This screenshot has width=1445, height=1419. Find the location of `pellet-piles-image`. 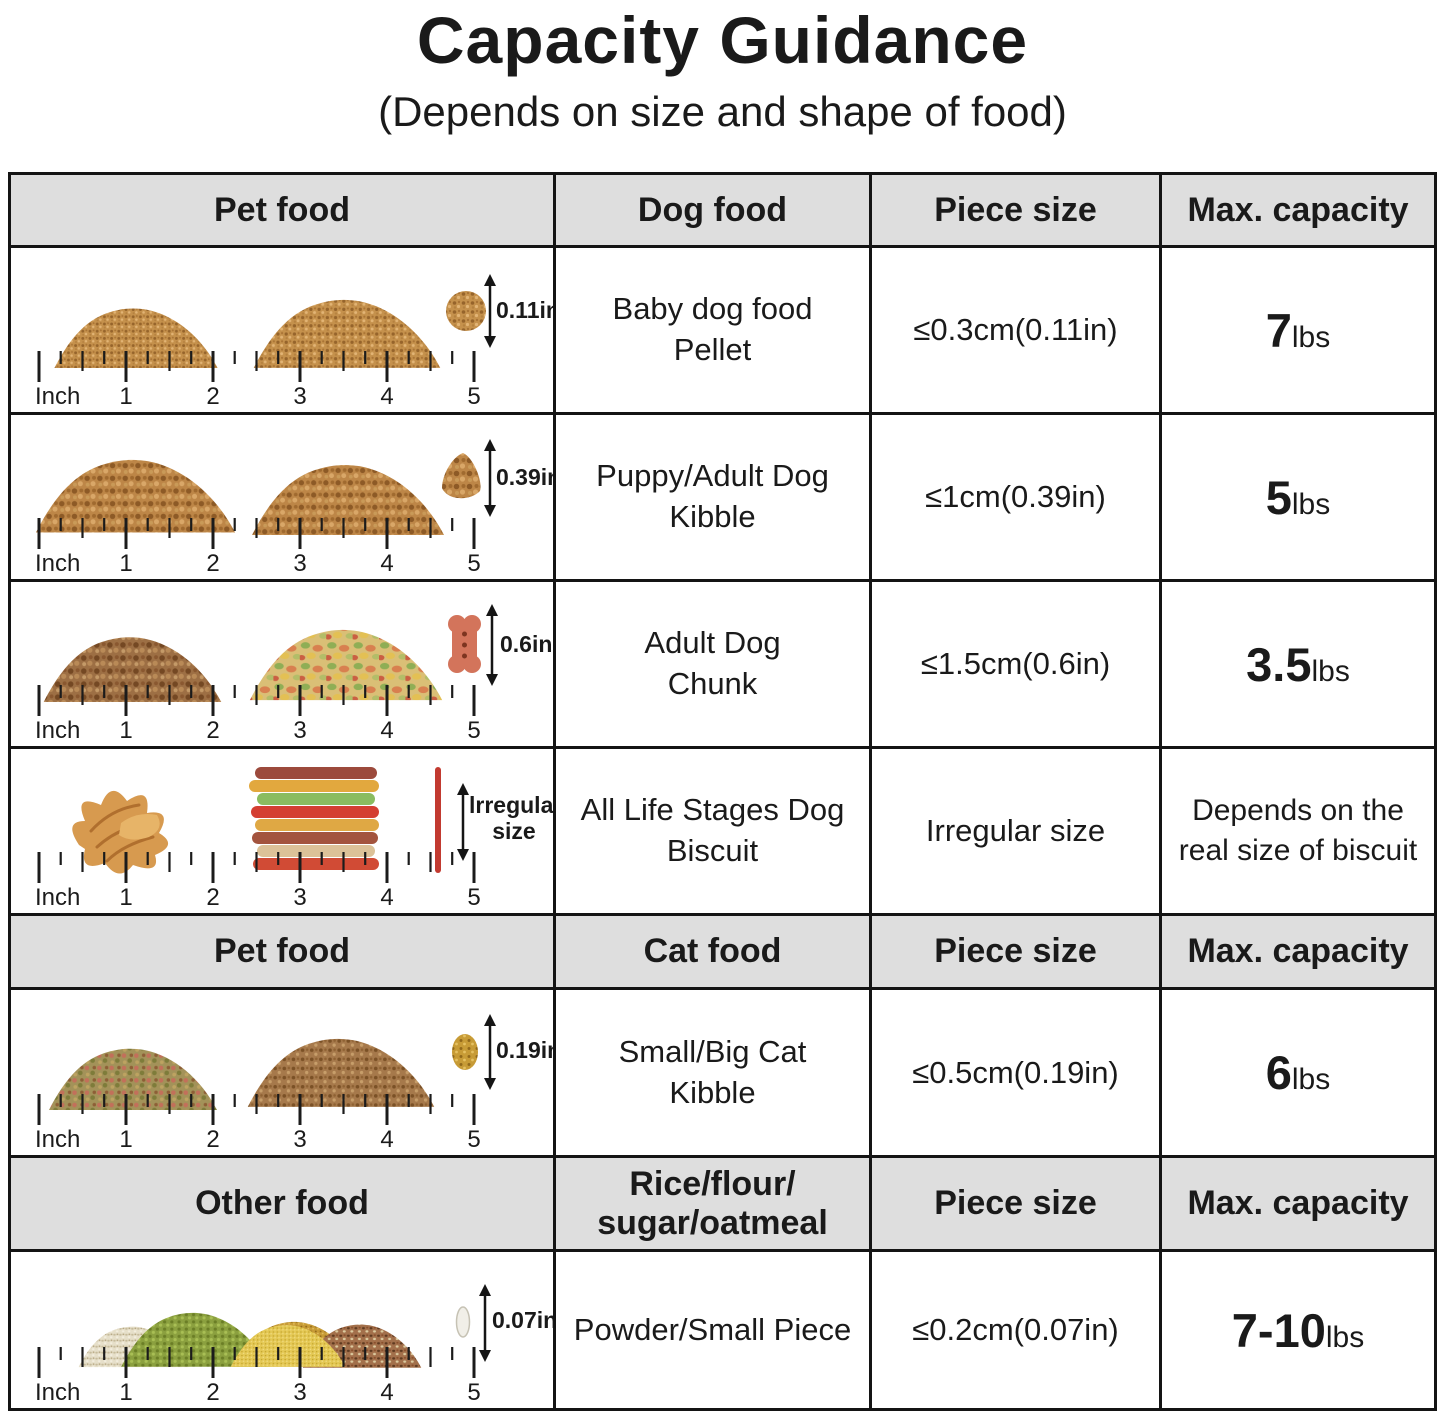

pellet-piles-image is located at coordinates (275, 321).